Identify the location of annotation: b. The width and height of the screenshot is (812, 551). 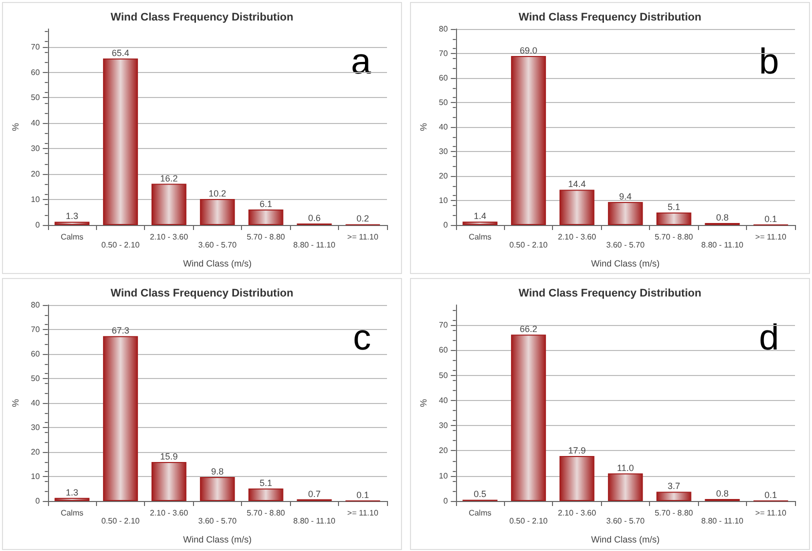
(769, 61).